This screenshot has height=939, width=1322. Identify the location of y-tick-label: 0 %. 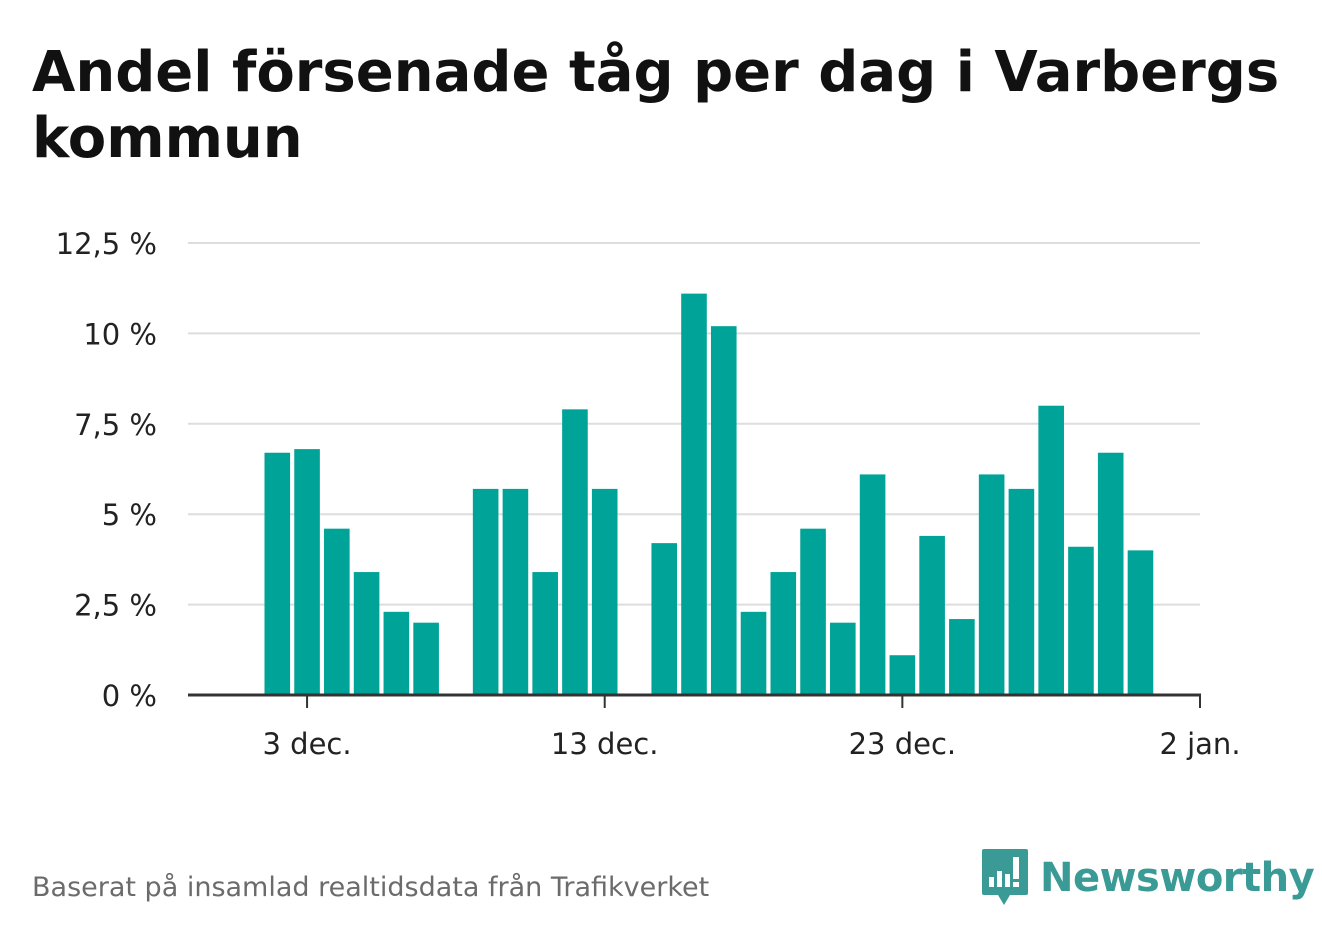
(129, 696).